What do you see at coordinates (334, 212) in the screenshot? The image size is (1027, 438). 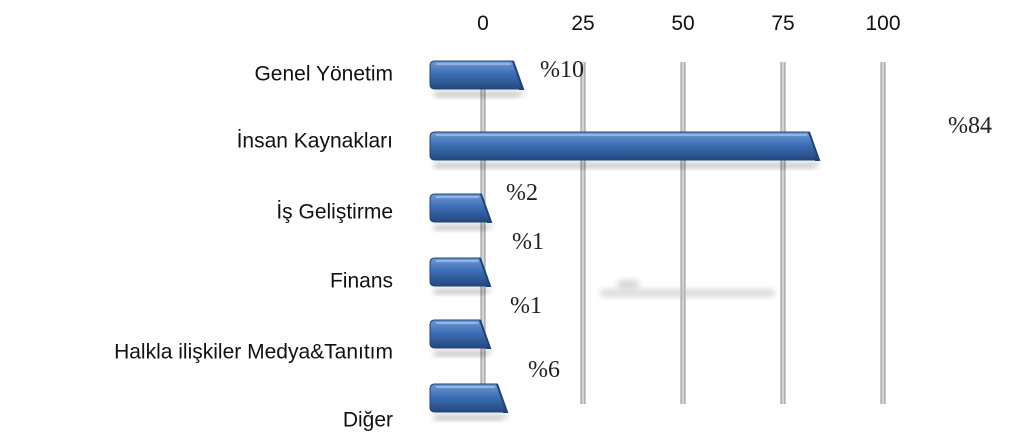 I see `category-label: İş Geliştirme` at bounding box center [334, 212].